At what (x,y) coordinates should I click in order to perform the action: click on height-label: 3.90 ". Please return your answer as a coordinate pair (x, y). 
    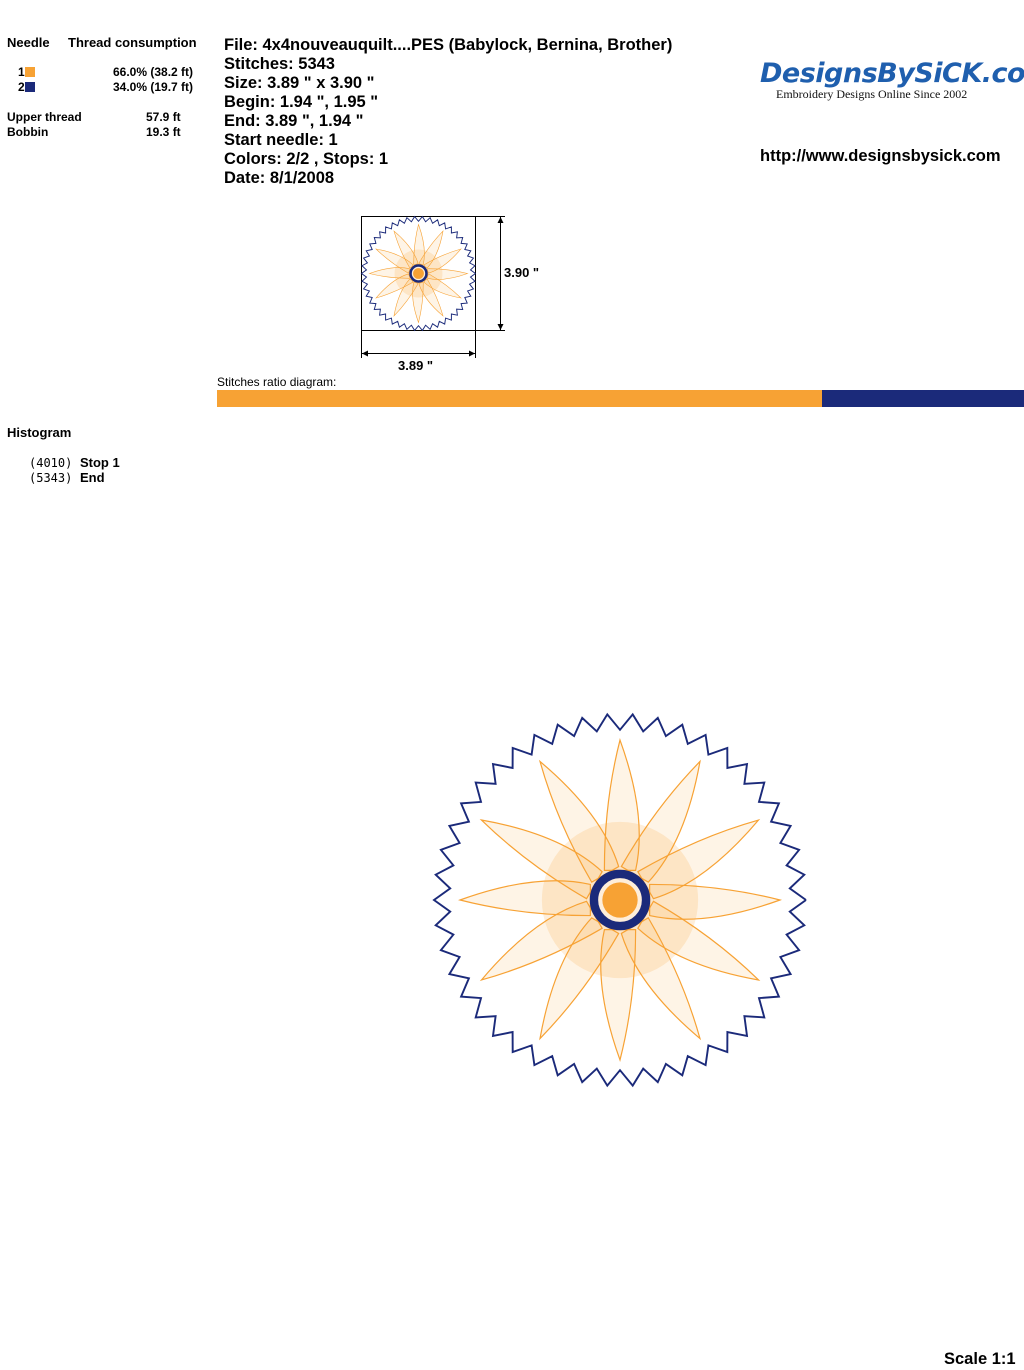
    Looking at the image, I should click on (522, 272).